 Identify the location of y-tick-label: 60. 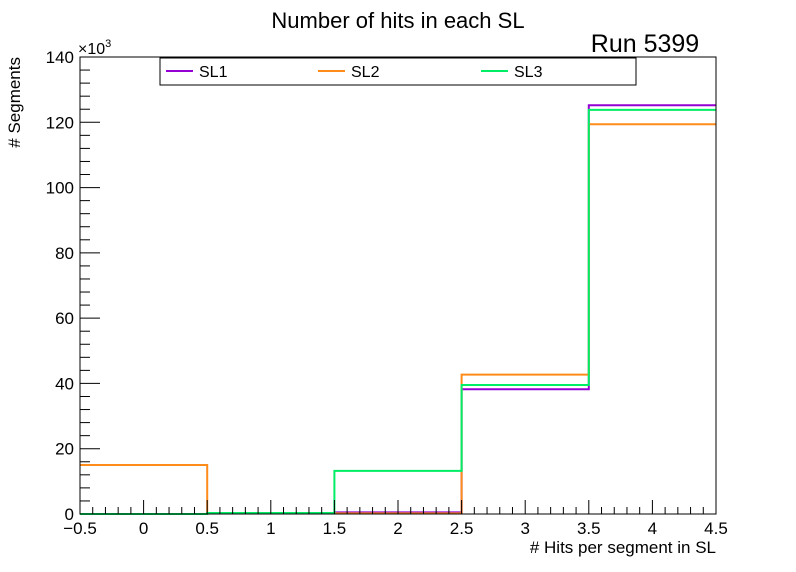
(64, 318).